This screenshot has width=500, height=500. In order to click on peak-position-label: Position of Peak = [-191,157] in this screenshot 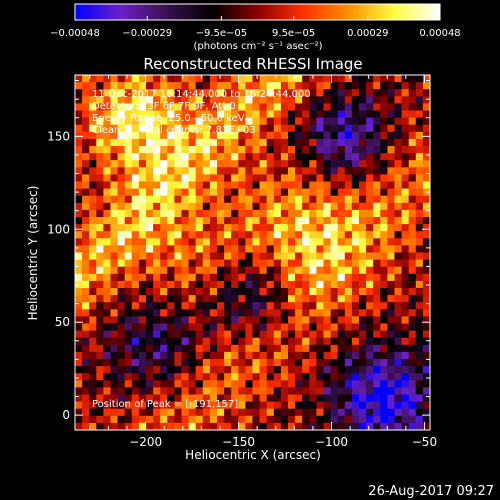, I will do `click(165, 404)`.